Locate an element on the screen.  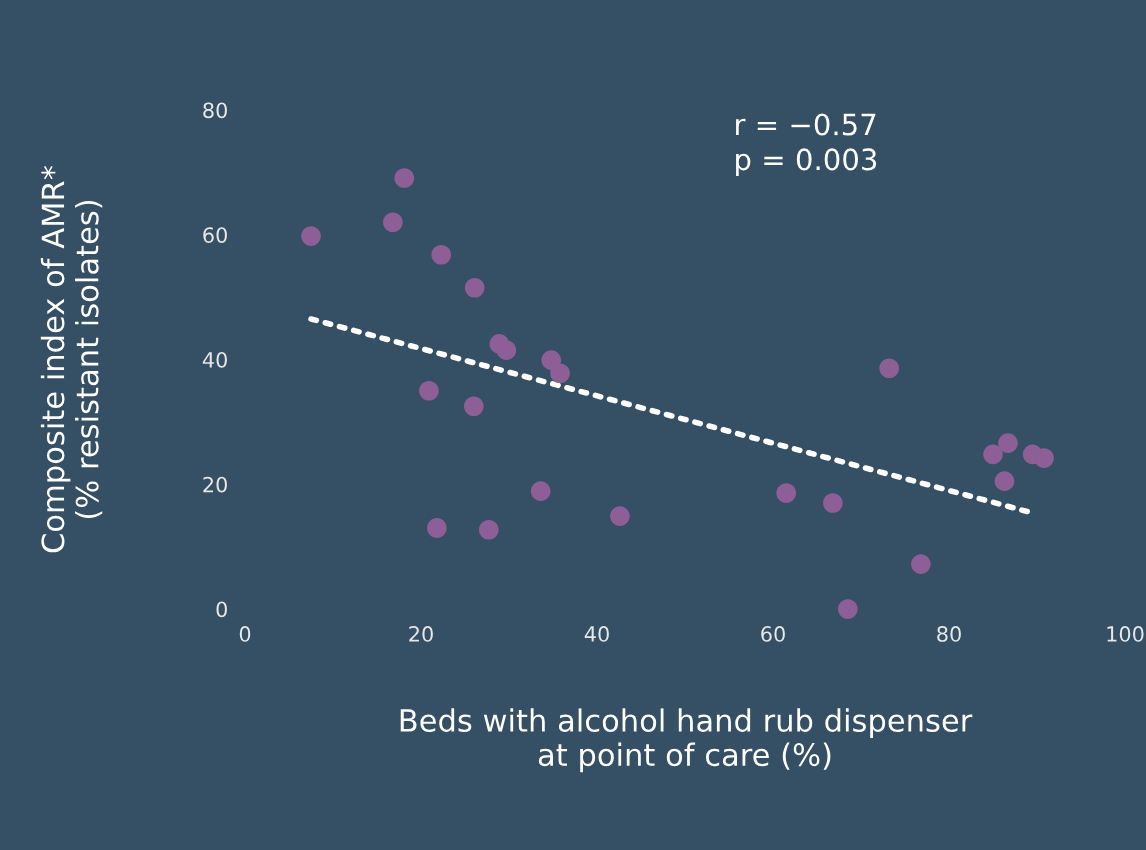
x-tick-label: 80 is located at coordinates (949, 634).